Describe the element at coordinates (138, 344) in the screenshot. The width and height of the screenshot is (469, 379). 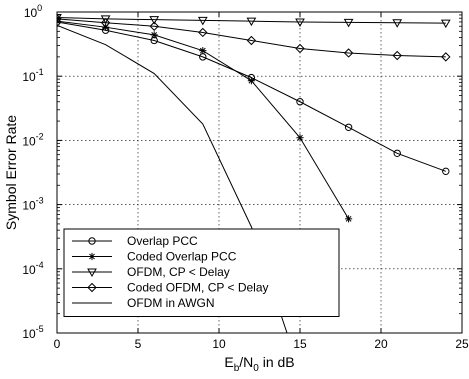
I see `x-tick-label: 5` at that location.